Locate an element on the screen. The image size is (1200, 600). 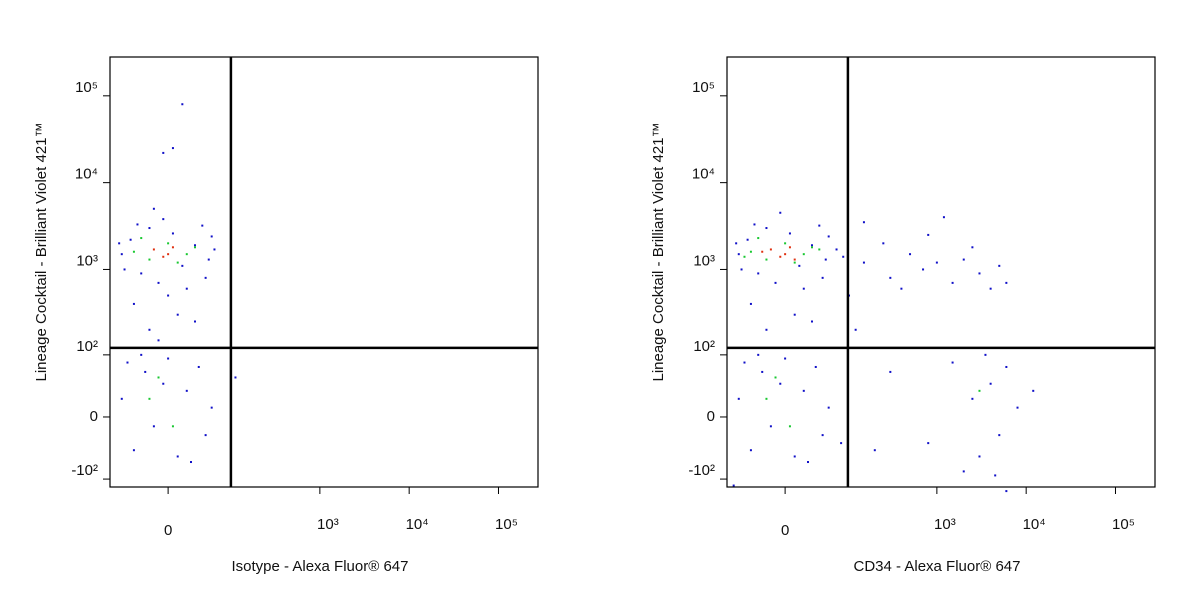
y-tick-label: 10⁴ is located at coordinates (86, 174).